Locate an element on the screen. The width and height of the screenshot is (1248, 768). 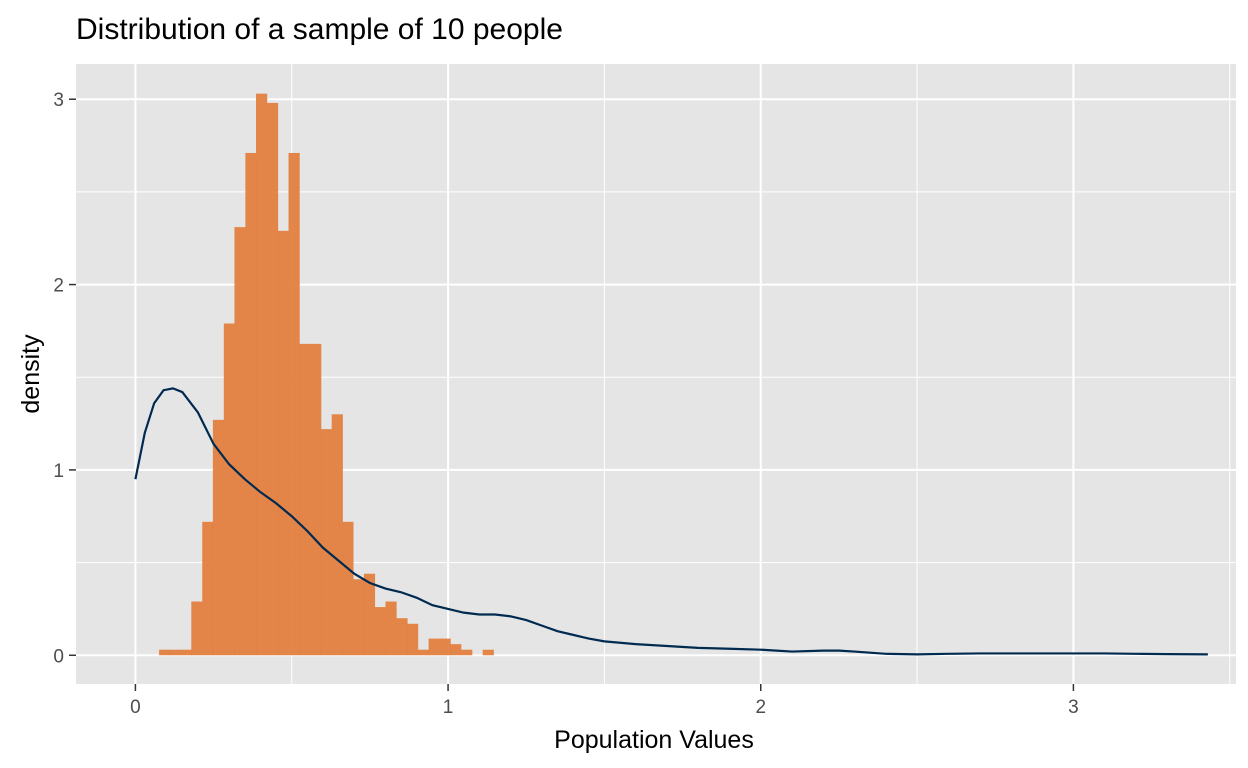
y-axis: 0 1 2 3 is located at coordinates (64, 378).